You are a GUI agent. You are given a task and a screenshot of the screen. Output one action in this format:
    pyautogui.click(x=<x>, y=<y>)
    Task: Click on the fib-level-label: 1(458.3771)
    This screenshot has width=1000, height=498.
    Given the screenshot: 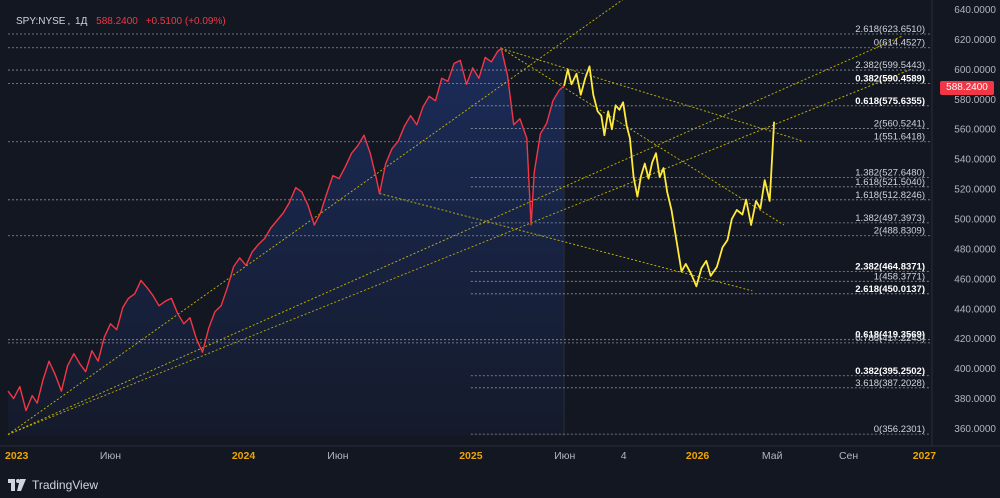 What is the action you would take?
    pyautogui.click(x=899, y=276)
    